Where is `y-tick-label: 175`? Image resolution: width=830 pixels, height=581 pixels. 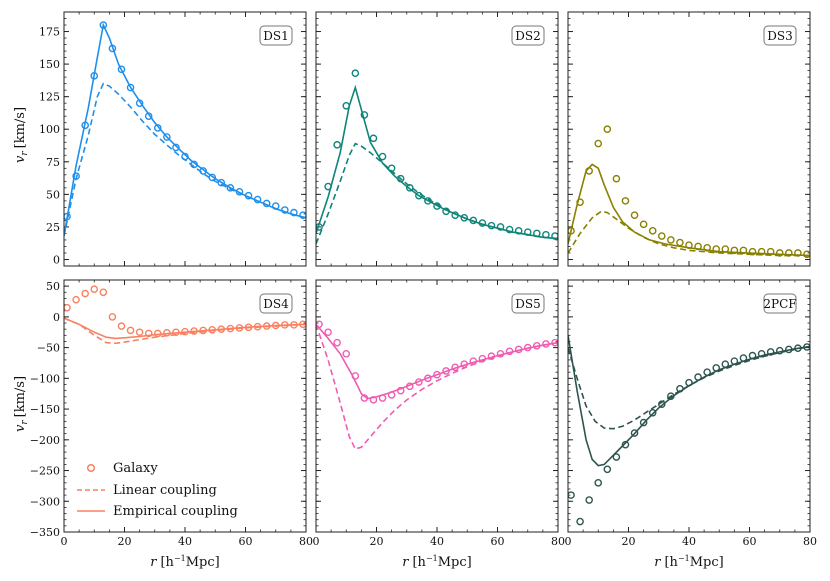 y-tick-label: 175 is located at coordinates (49, 32).